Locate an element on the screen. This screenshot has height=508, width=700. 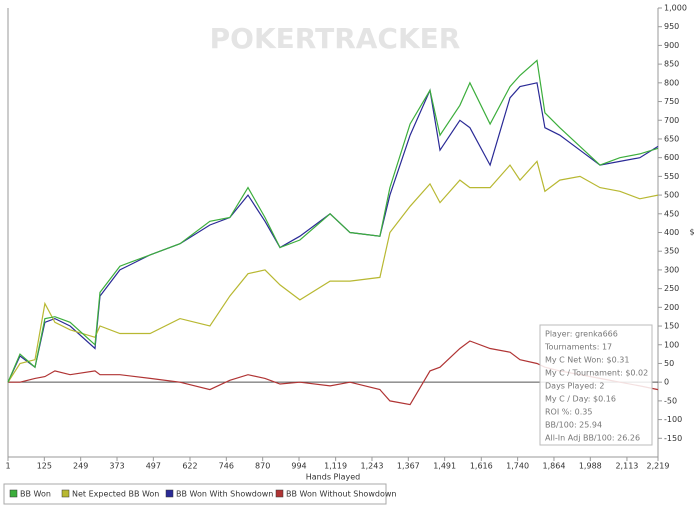
y-tick-label: 0 is located at coordinates (666, 382).